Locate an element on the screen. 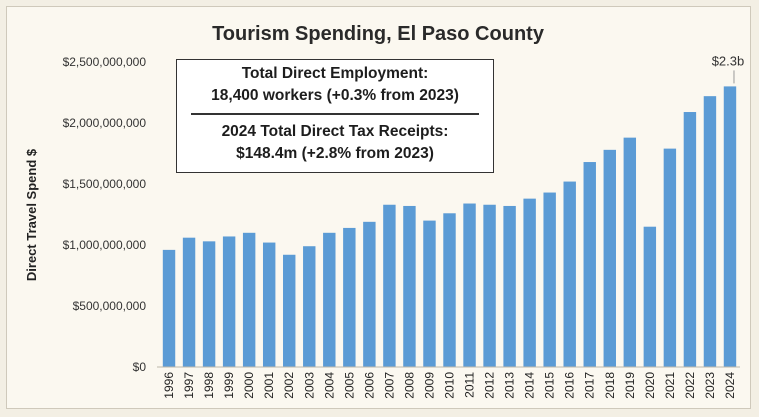 The height and width of the screenshot is (417, 759). x-tick-label: 2007 is located at coordinates (389, 385).